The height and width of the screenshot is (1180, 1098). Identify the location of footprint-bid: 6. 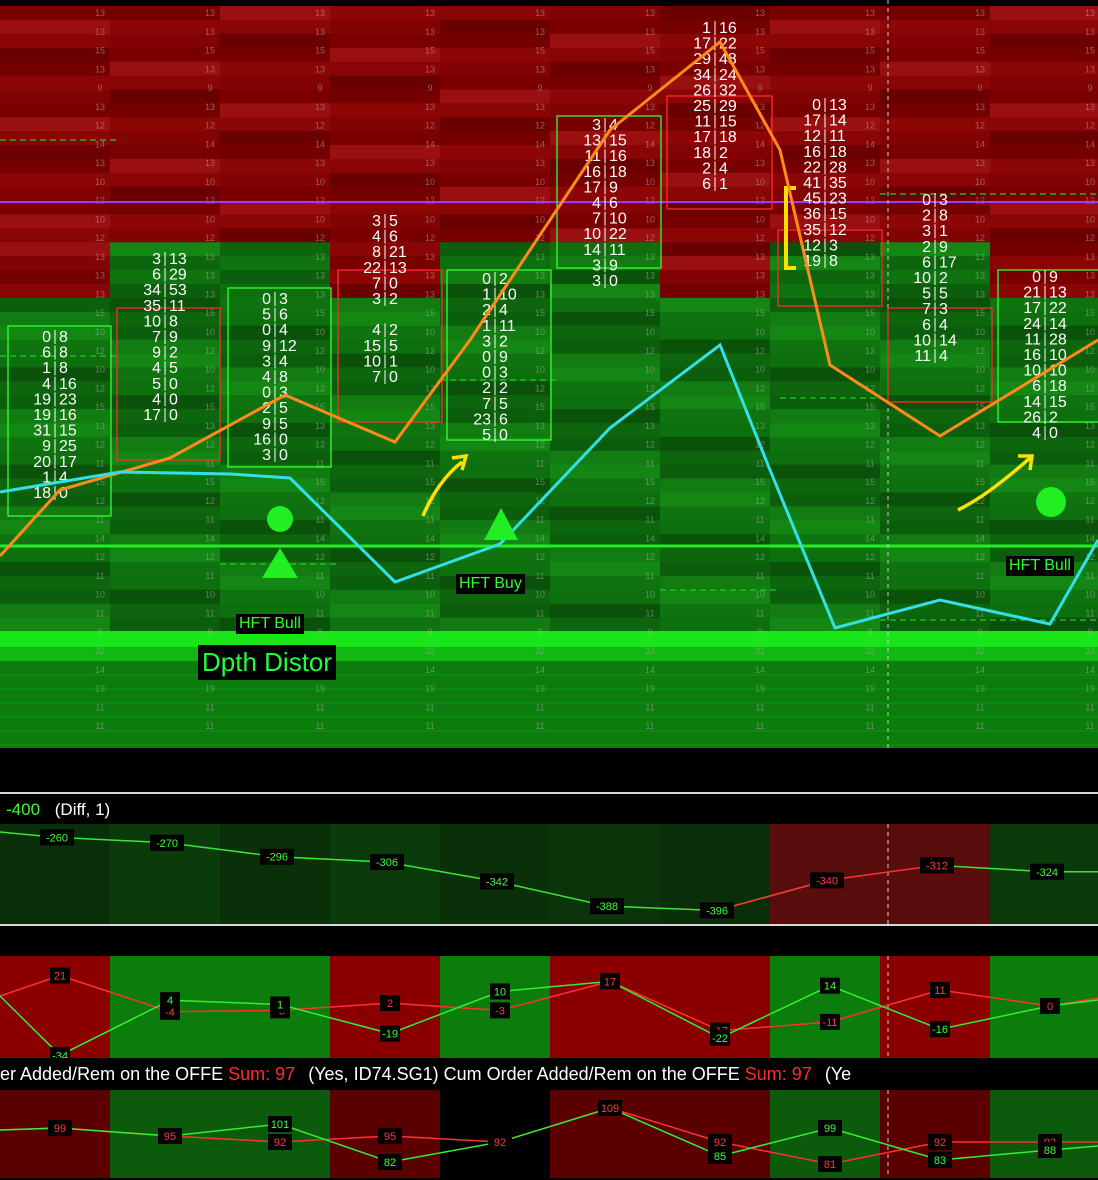
(1036, 386).